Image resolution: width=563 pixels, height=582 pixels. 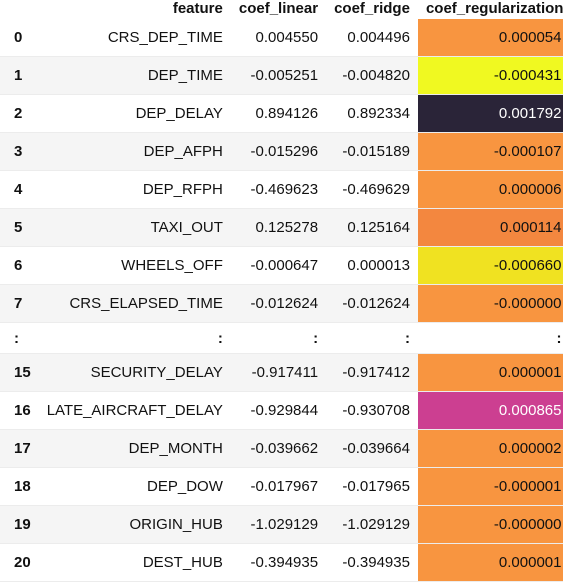 What do you see at coordinates (490, 189) in the screenshot?
I see `coef-regularization-cell: 0.000006` at bounding box center [490, 189].